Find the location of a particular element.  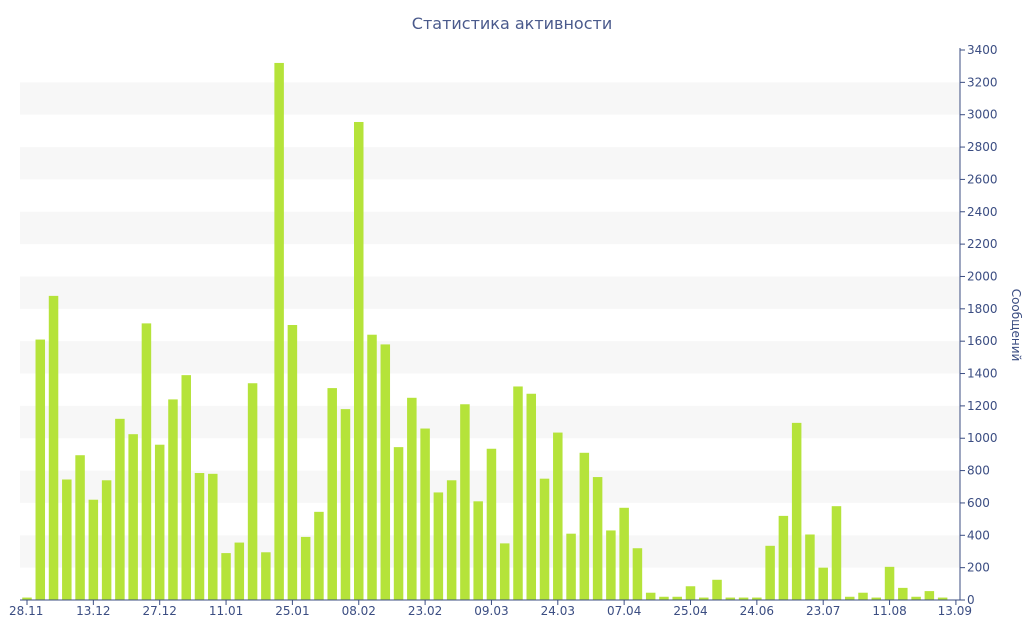

y-tick-label: 2800 is located at coordinates (982, 147).